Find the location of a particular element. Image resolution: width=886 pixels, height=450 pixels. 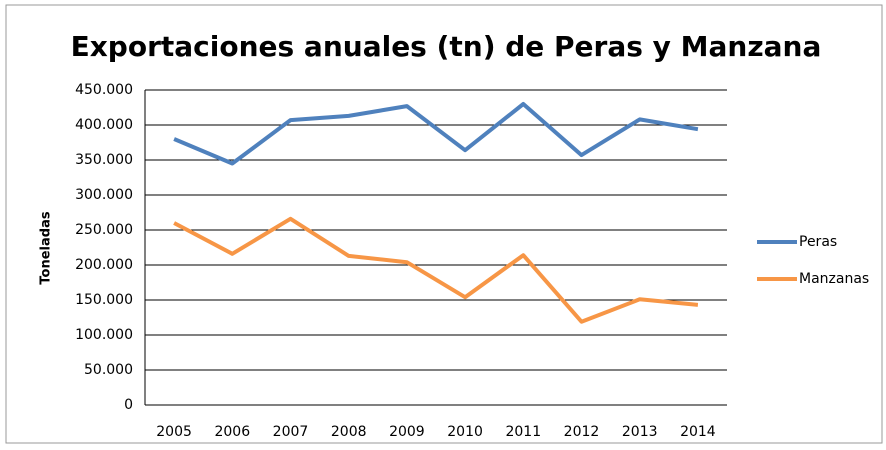

y-tick-label: 200.000 is located at coordinates (104, 265).